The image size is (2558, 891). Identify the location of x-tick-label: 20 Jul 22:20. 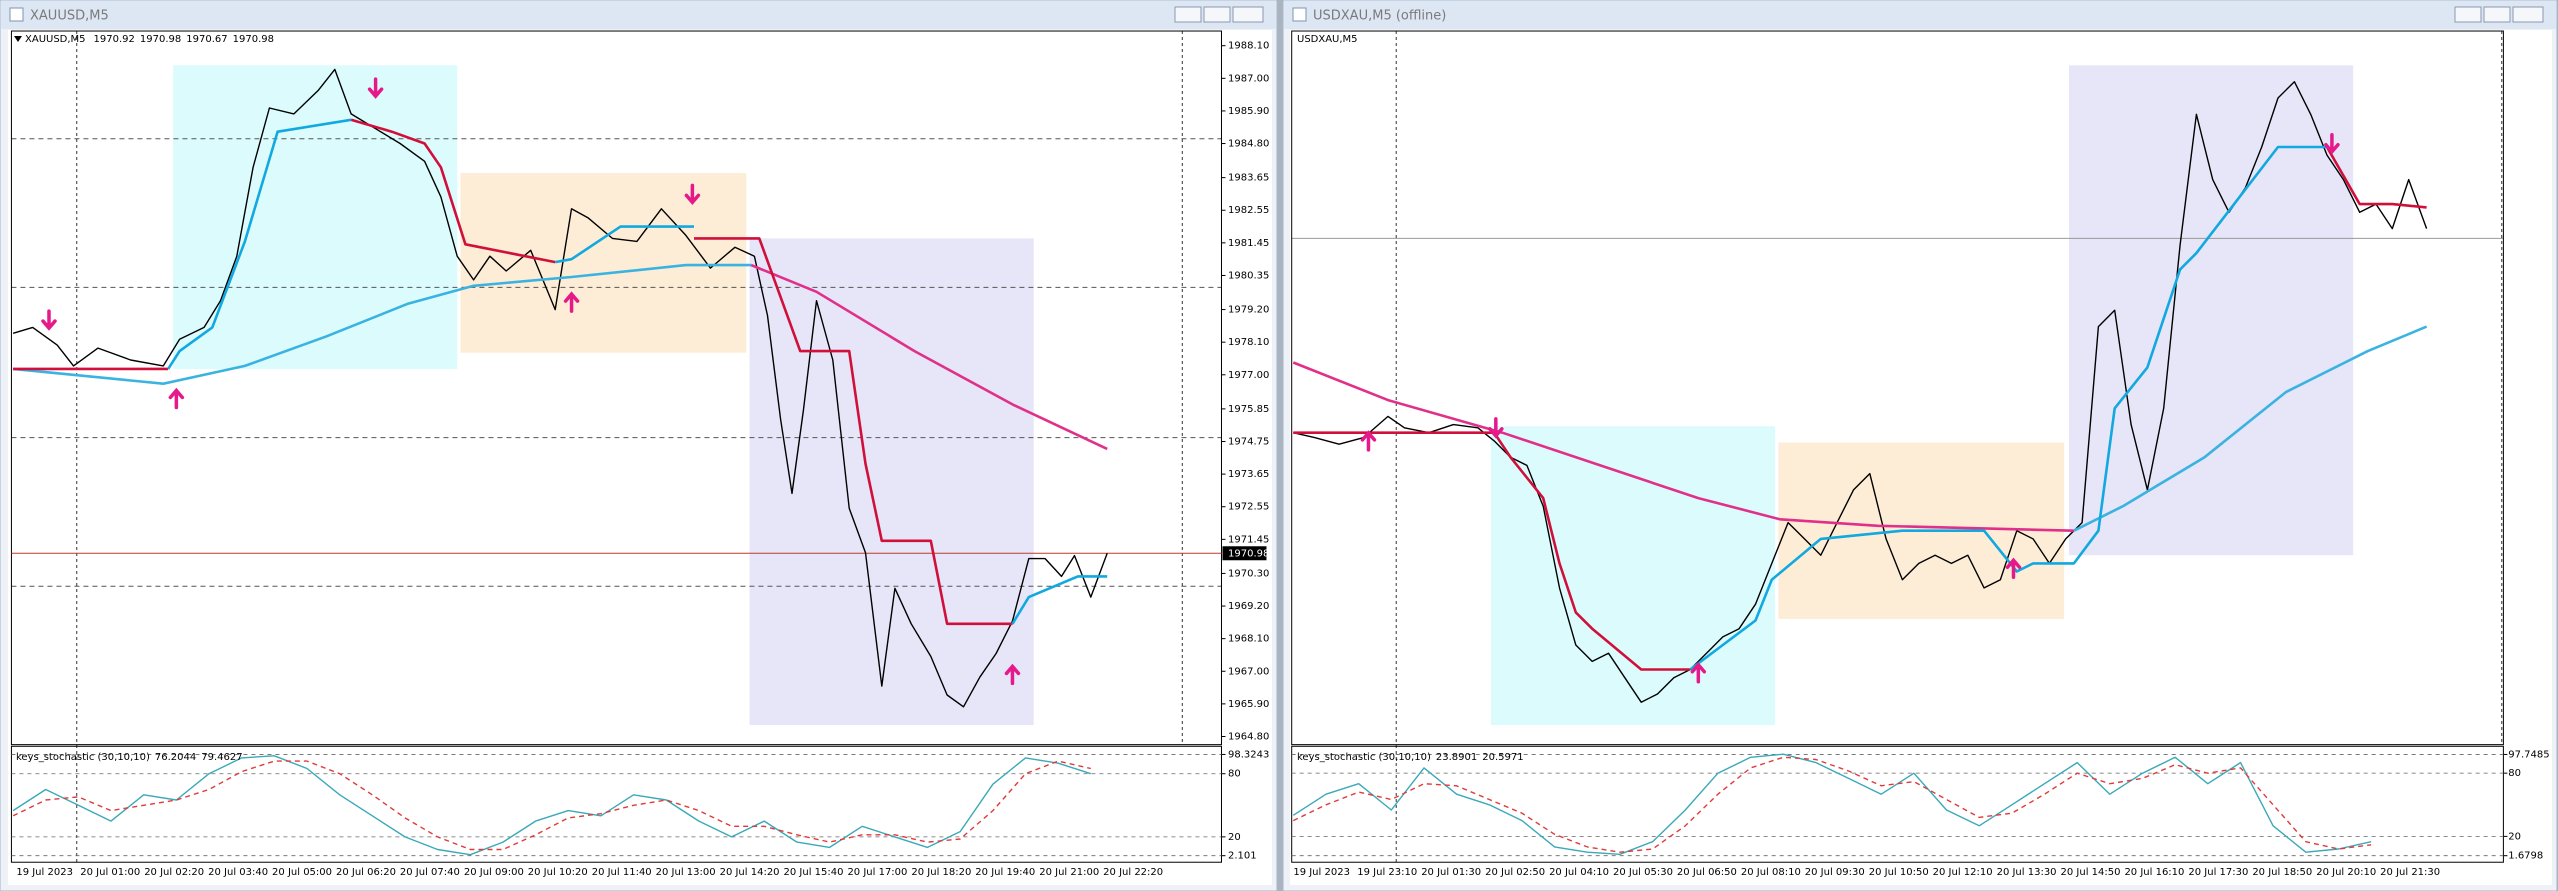
(1133, 872).